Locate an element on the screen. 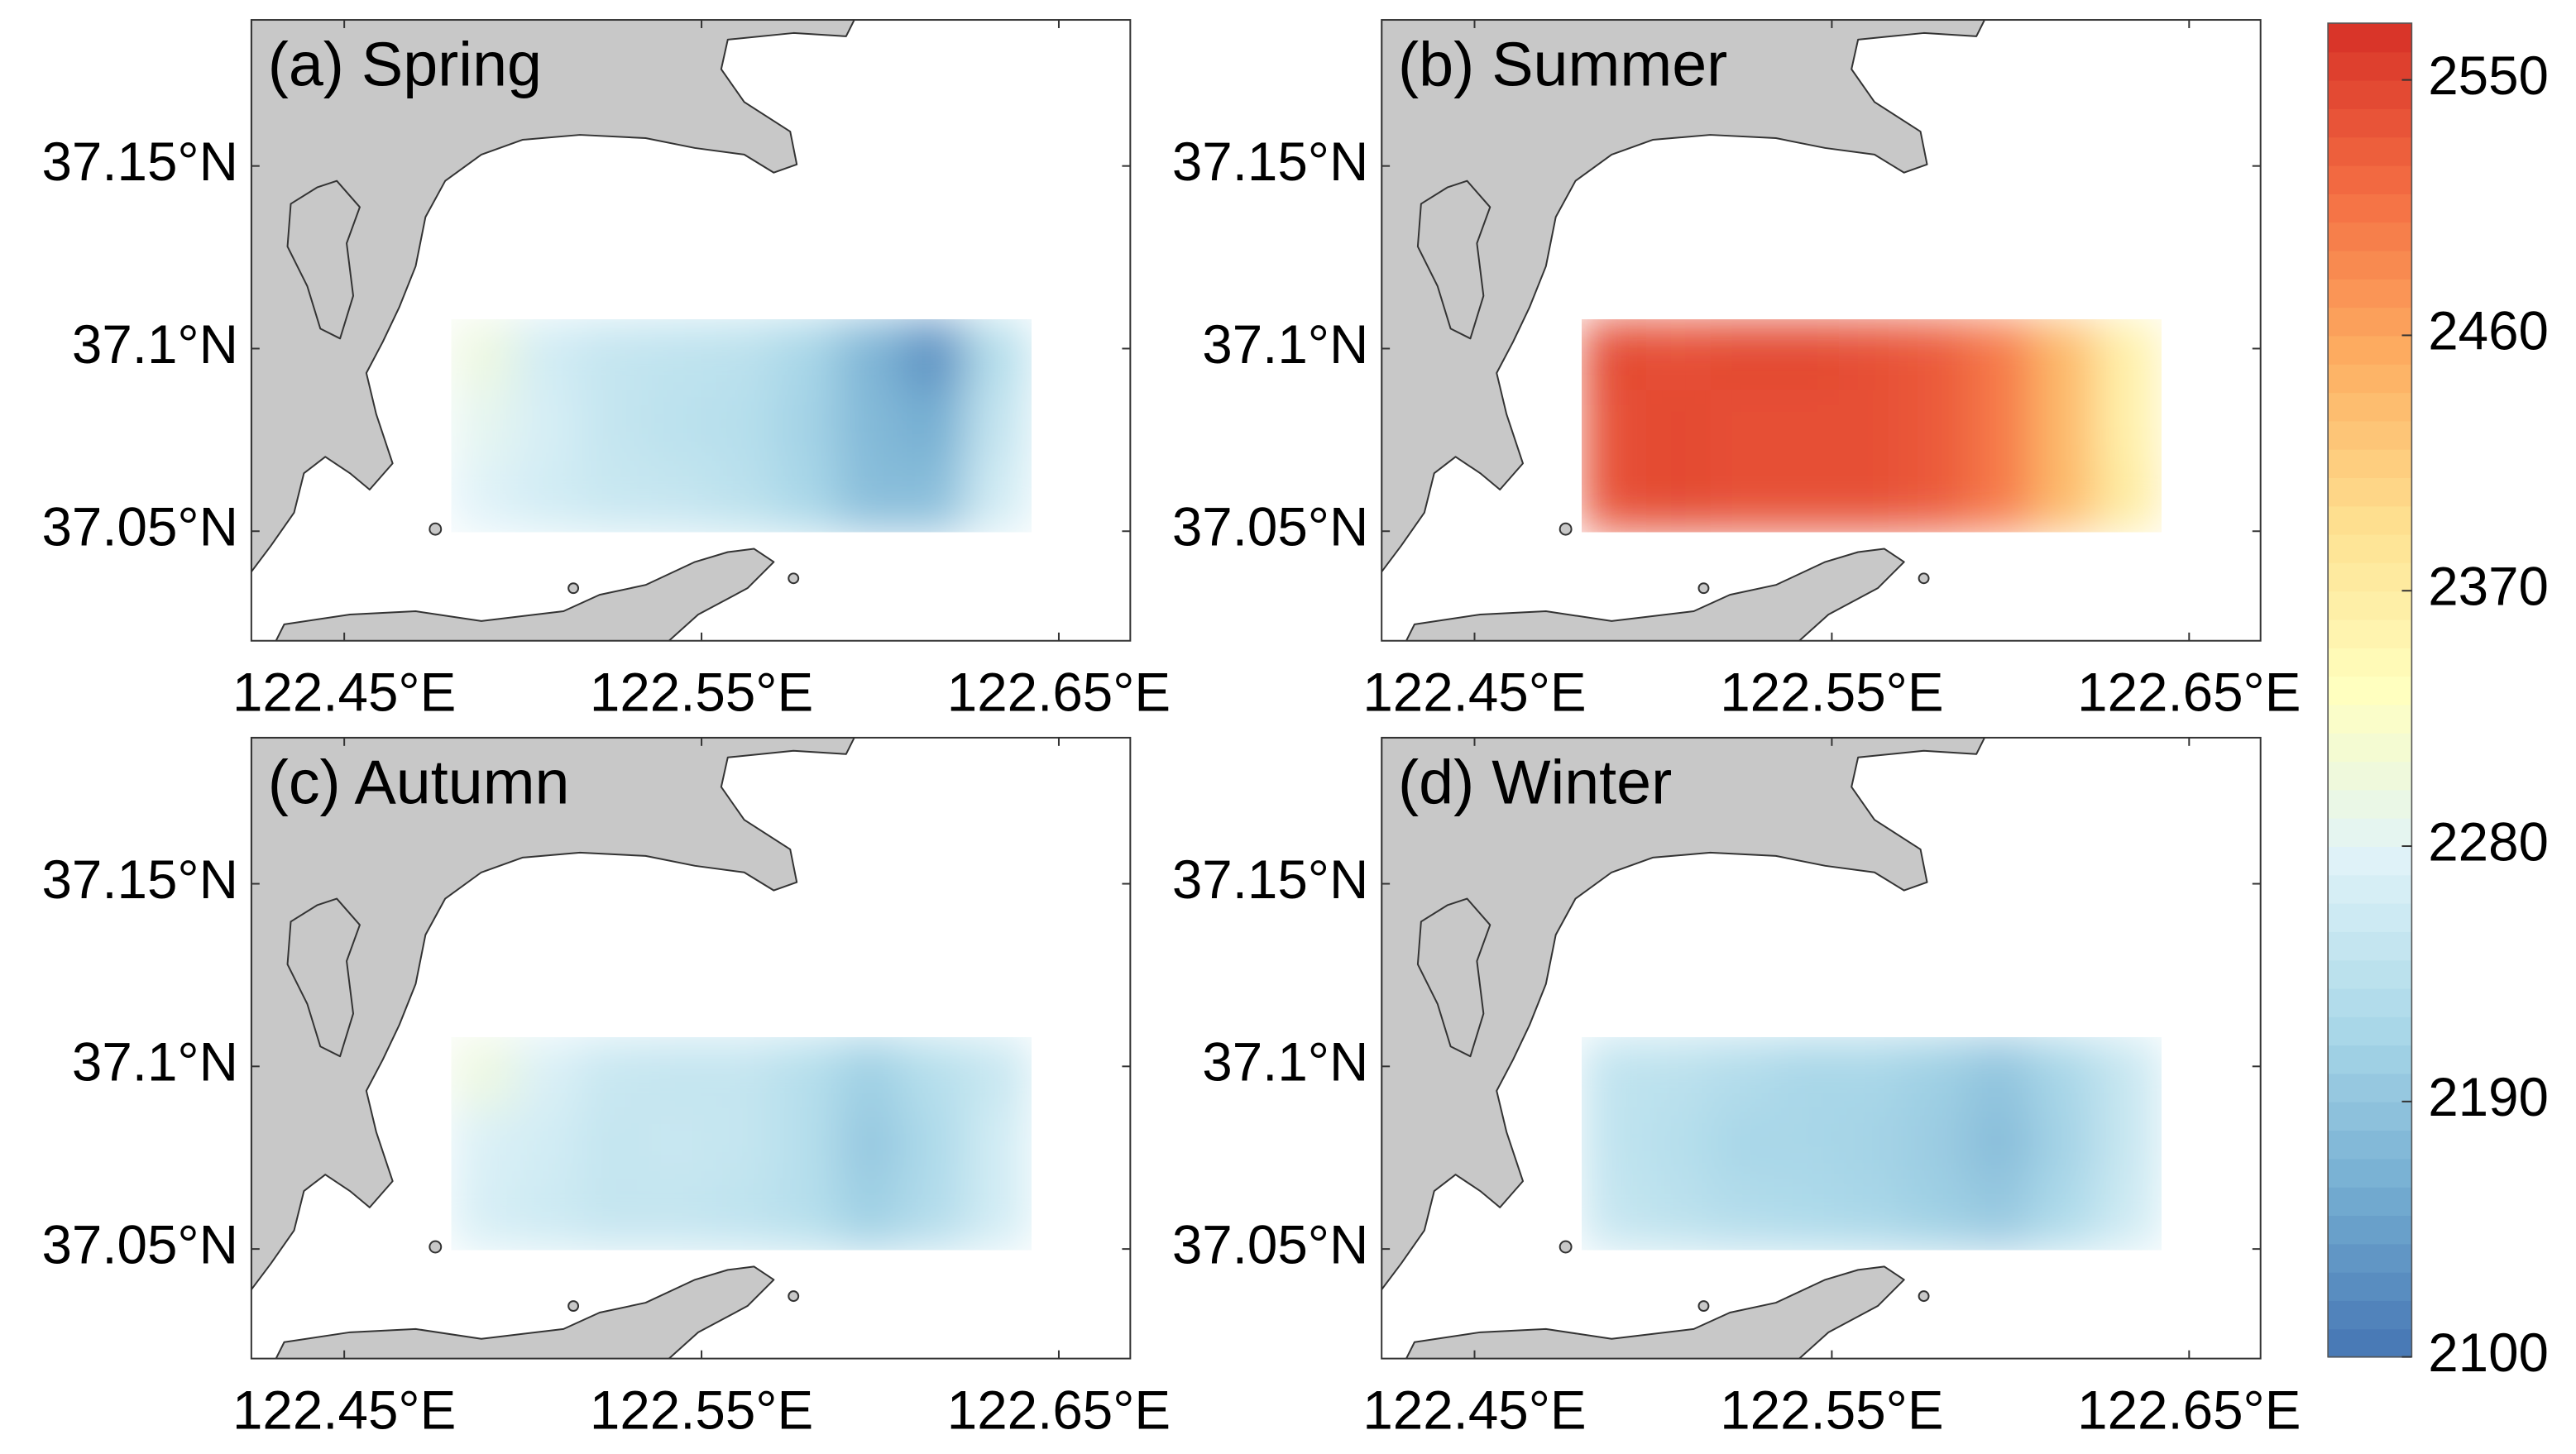 The image size is (2576, 1454). panel-title: (c) Autumn is located at coordinates (419, 782).